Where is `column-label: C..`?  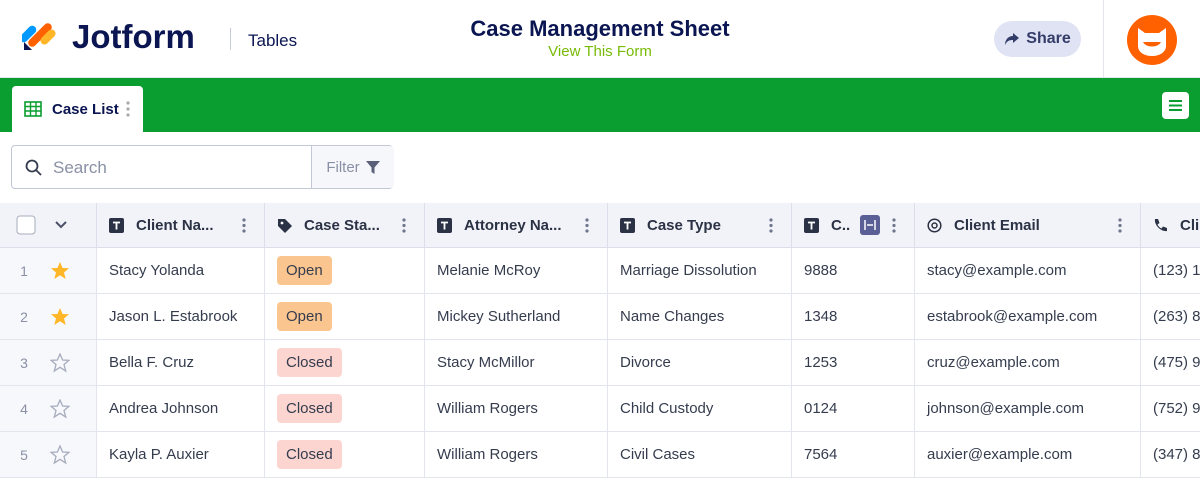
column-label: C.. is located at coordinates (841, 225).